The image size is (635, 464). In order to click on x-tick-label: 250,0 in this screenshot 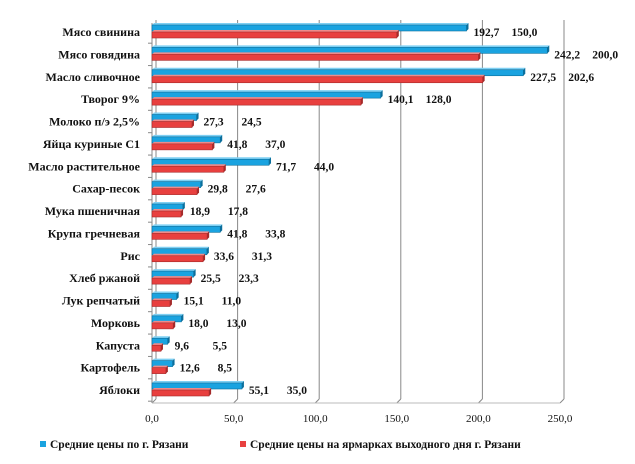, I will do `click(560, 419)`.